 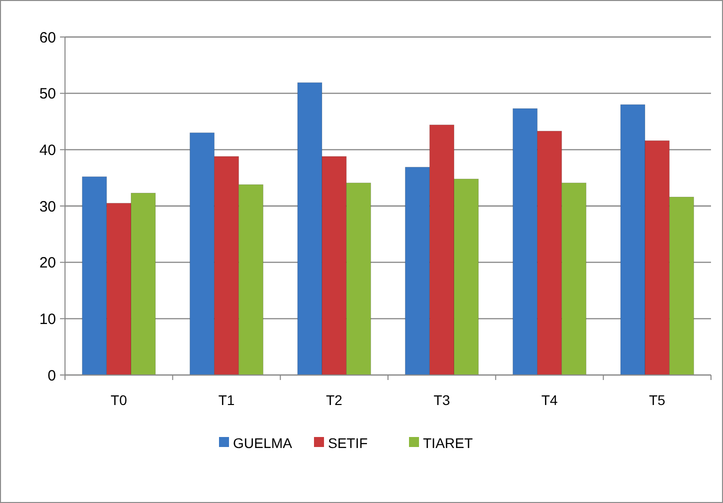 What do you see at coordinates (52, 375) in the screenshot?
I see `y-tick-label: 0` at bounding box center [52, 375].